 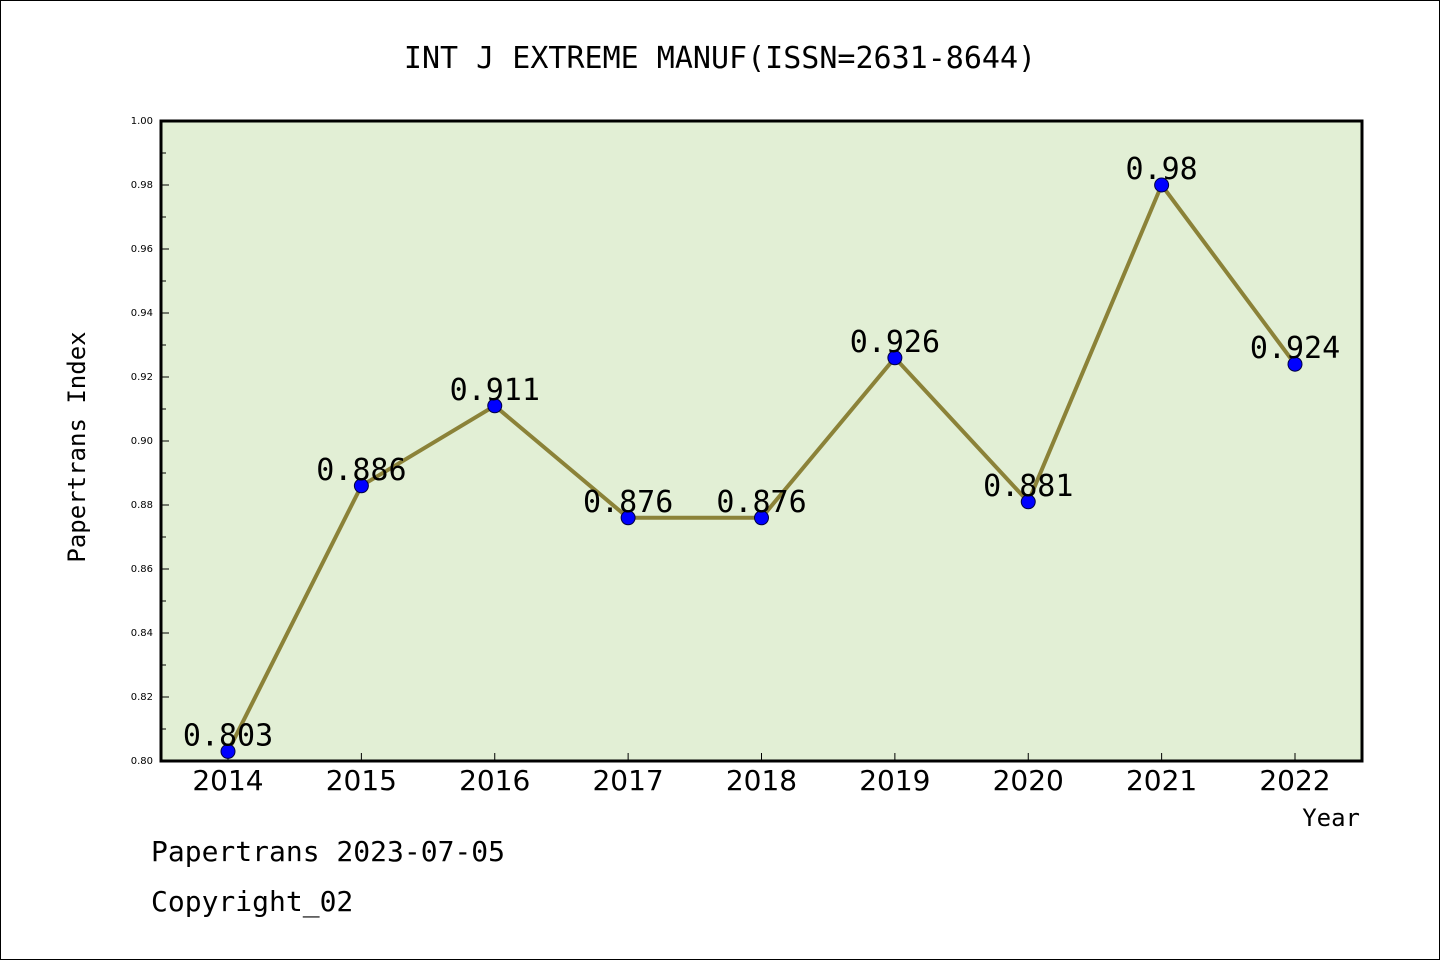 What do you see at coordinates (142, 441) in the screenshot?
I see `y-tick-label: 0.90` at bounding box center [142, 441].